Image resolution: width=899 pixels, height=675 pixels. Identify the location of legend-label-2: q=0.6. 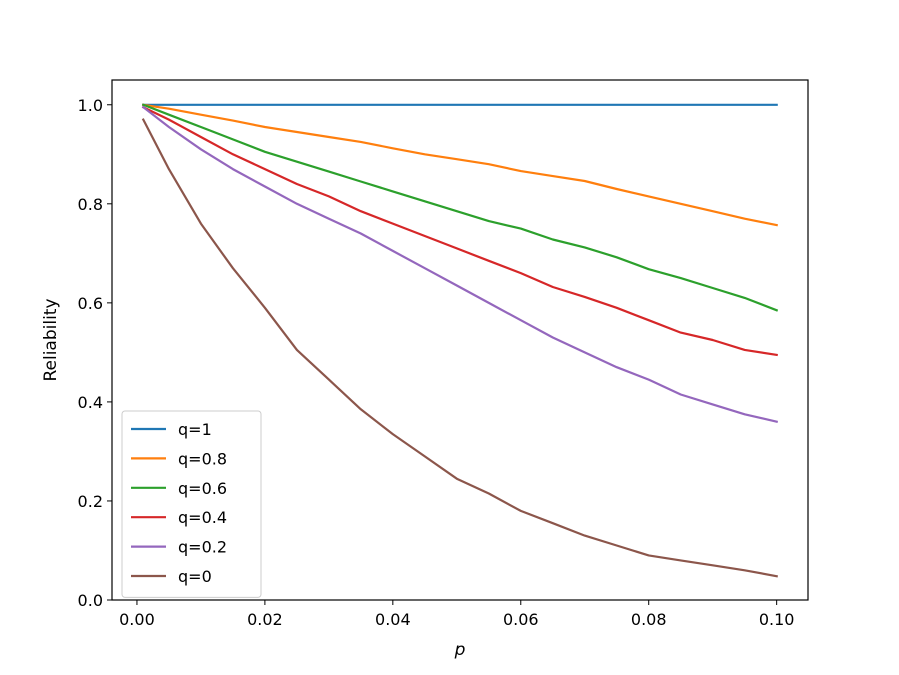
(202, 488).